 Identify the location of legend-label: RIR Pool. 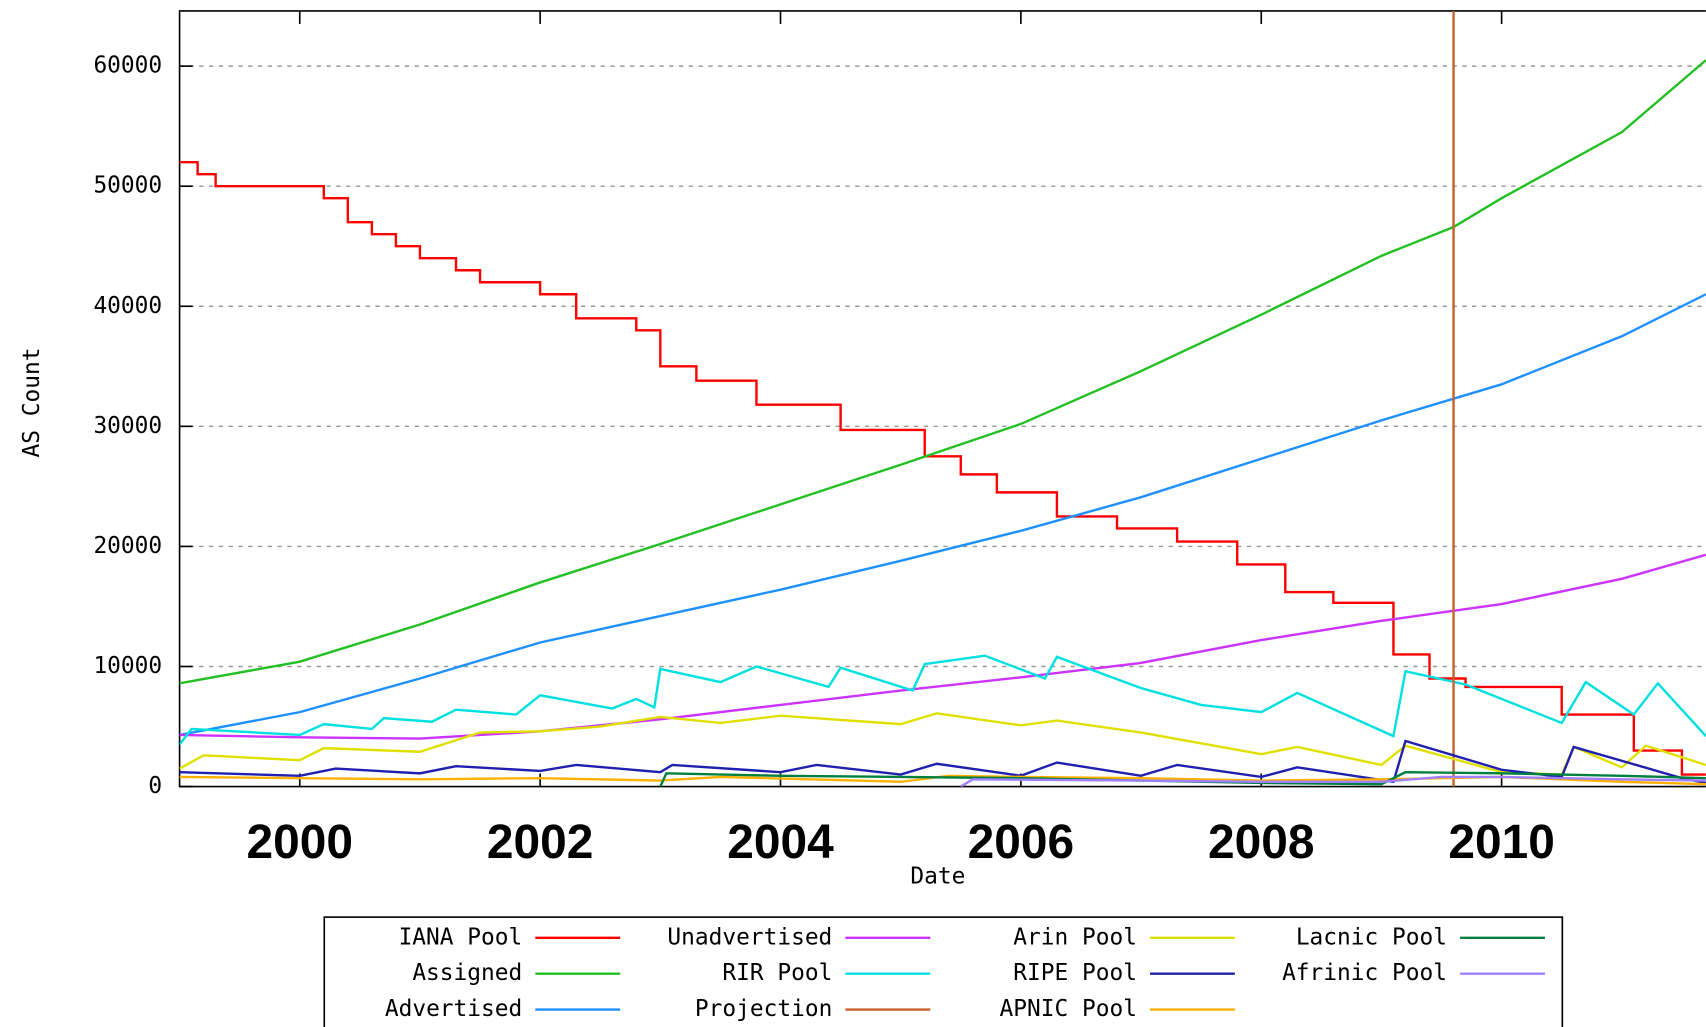
(777, 973).